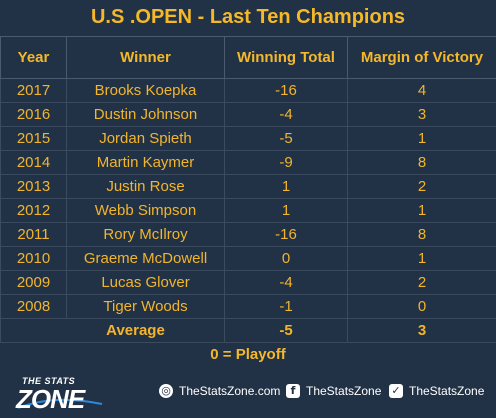 Image resolution: width=496 pixels, height=418 pixels. What do you see at coordinates (145, 306) in the screenshot?
I see `winner-cell: Tiger Woods` at bounding box center [145, 306].